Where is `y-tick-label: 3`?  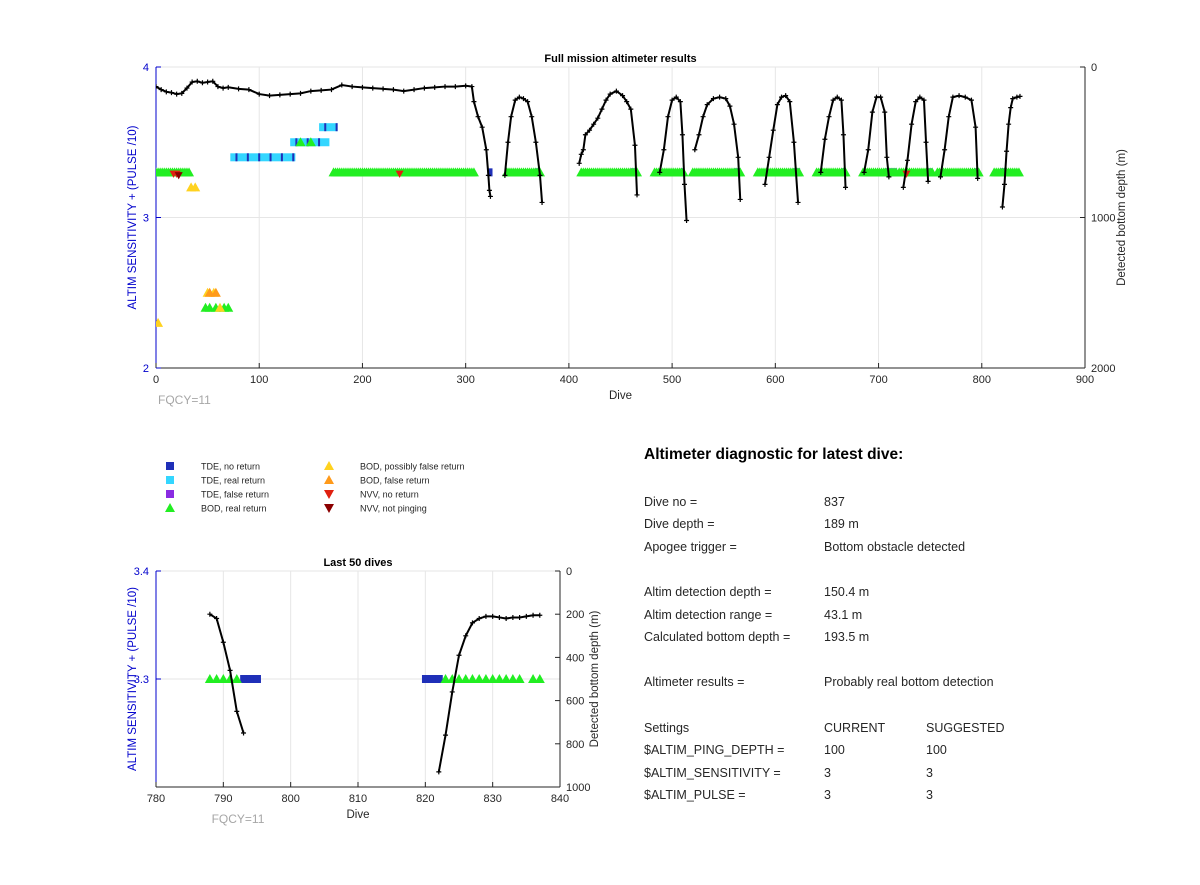
y-tick-label: 3 is located at coordinates (146, 219).